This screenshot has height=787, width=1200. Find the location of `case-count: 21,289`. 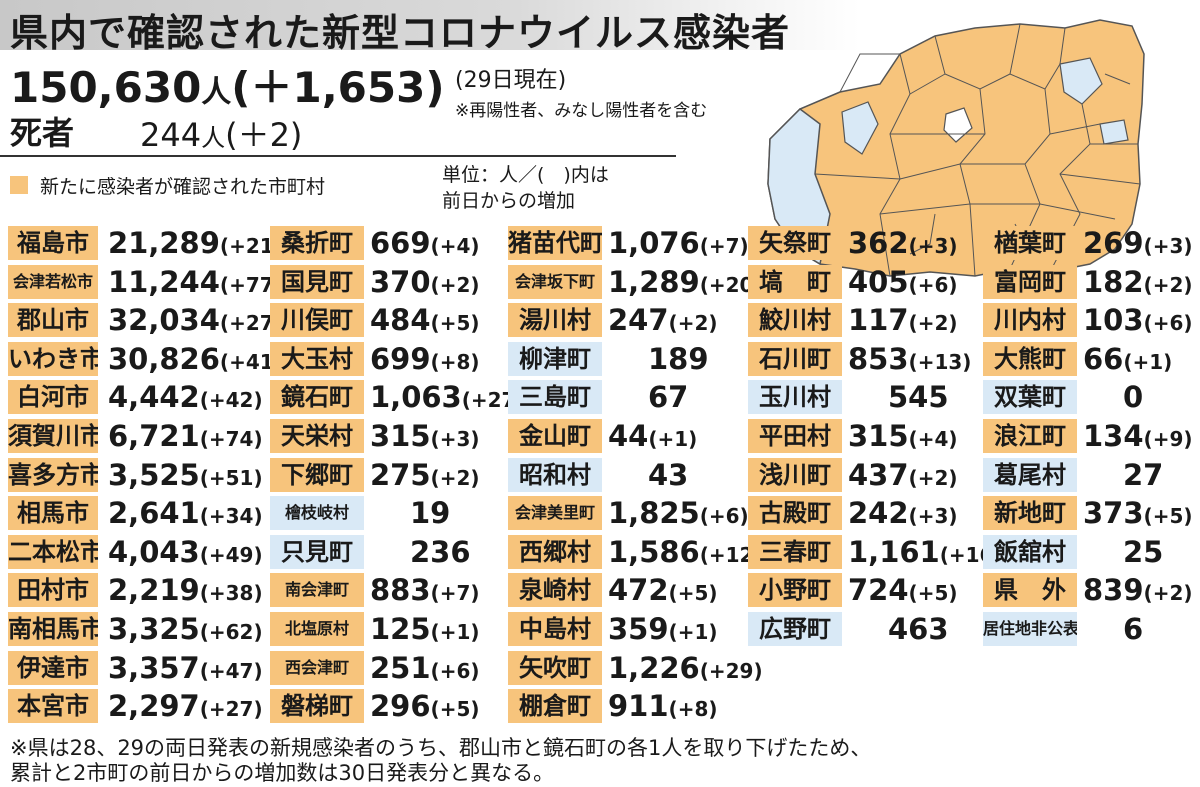

case-count: 21,289 is located at coordinates (164, 243).